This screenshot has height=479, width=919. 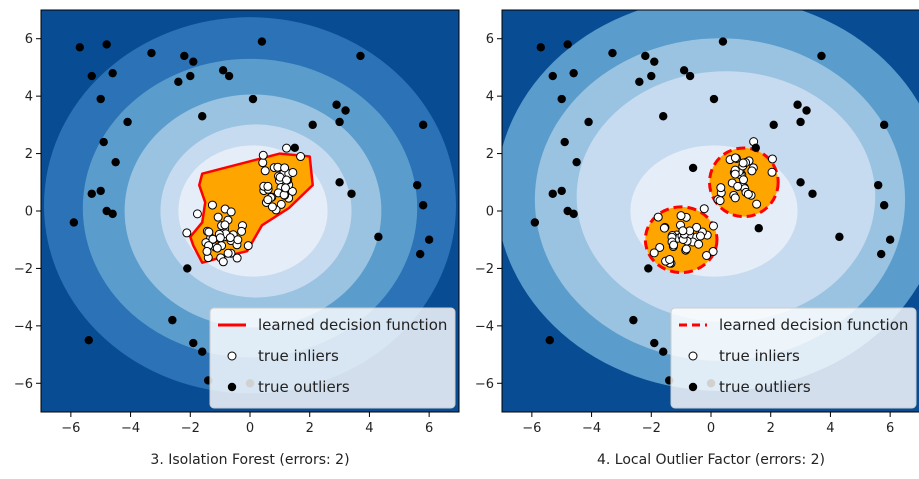 What do you see at coordinates (369, 428) in the screenshot?
I see `x-tick-label: 4` at bounding box center [369, 428].